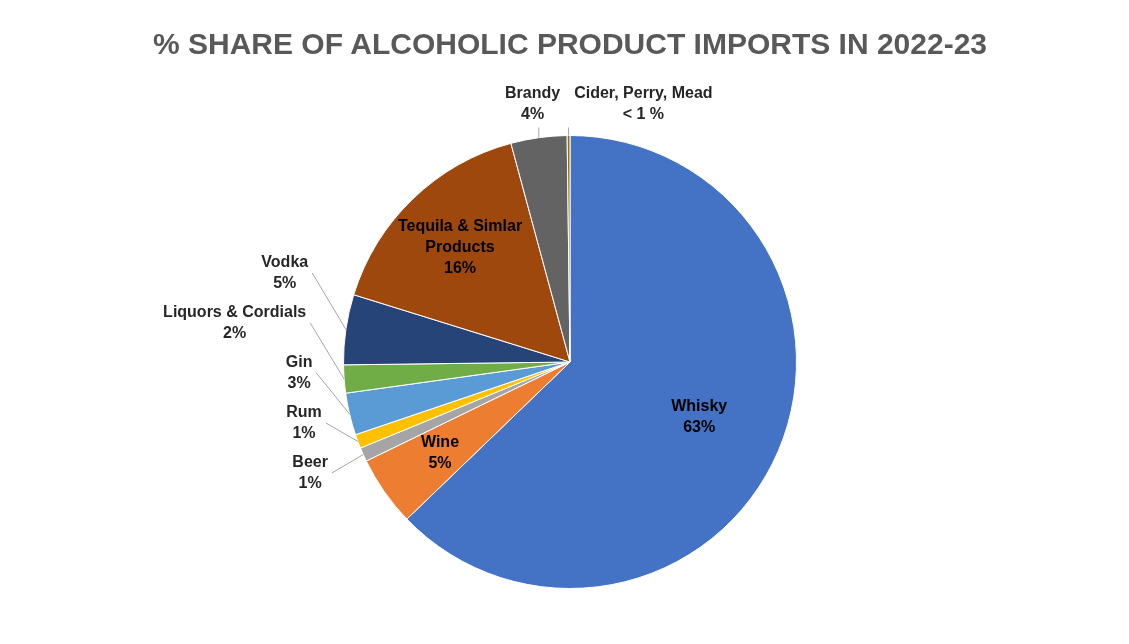  Describe the element at coordinates (299, 361) in the screenshot. I see `slice-label: Gin` at that location.